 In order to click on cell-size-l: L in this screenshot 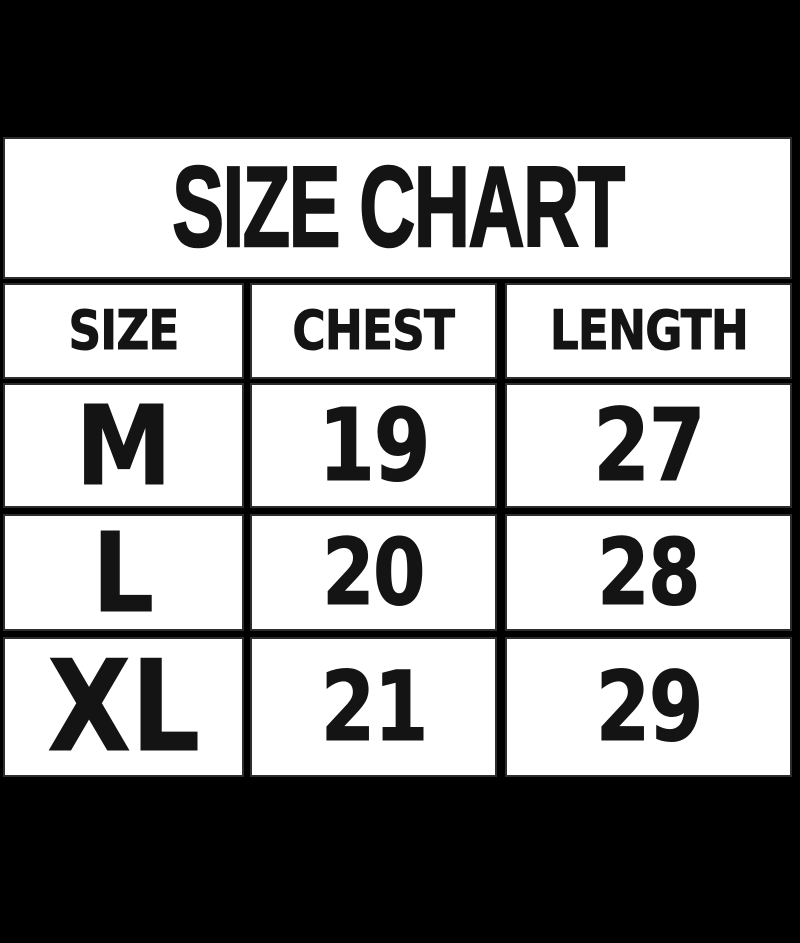, I will do `click(123, 572)`.